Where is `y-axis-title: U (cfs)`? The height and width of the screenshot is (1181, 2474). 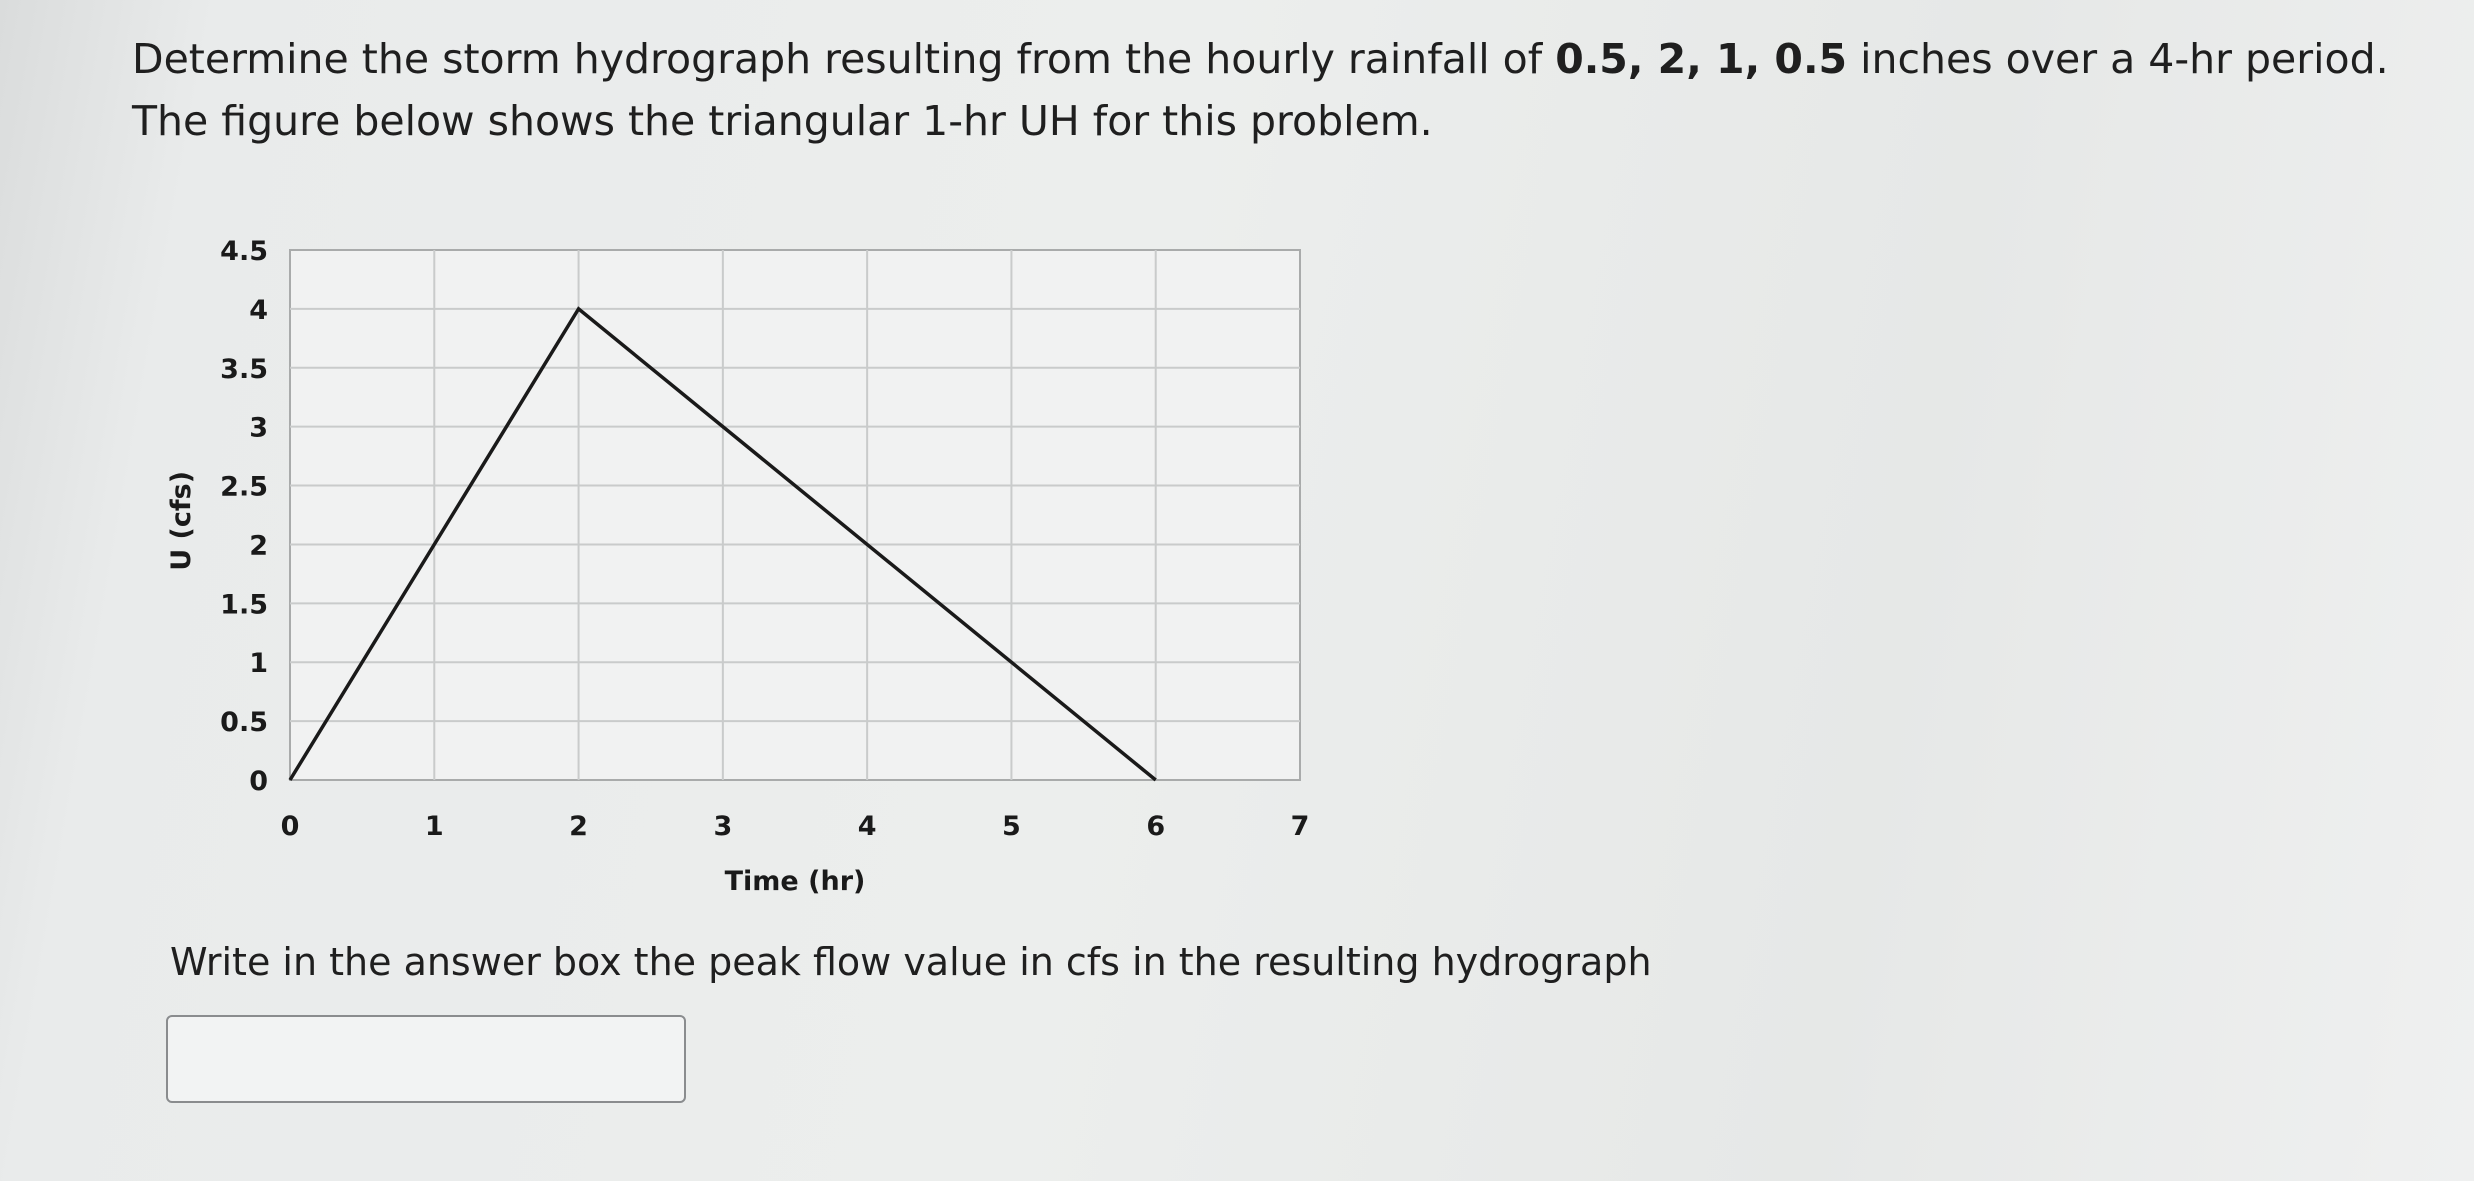
y-axis-title: U (cfs) is located at coordinates (181, 521).